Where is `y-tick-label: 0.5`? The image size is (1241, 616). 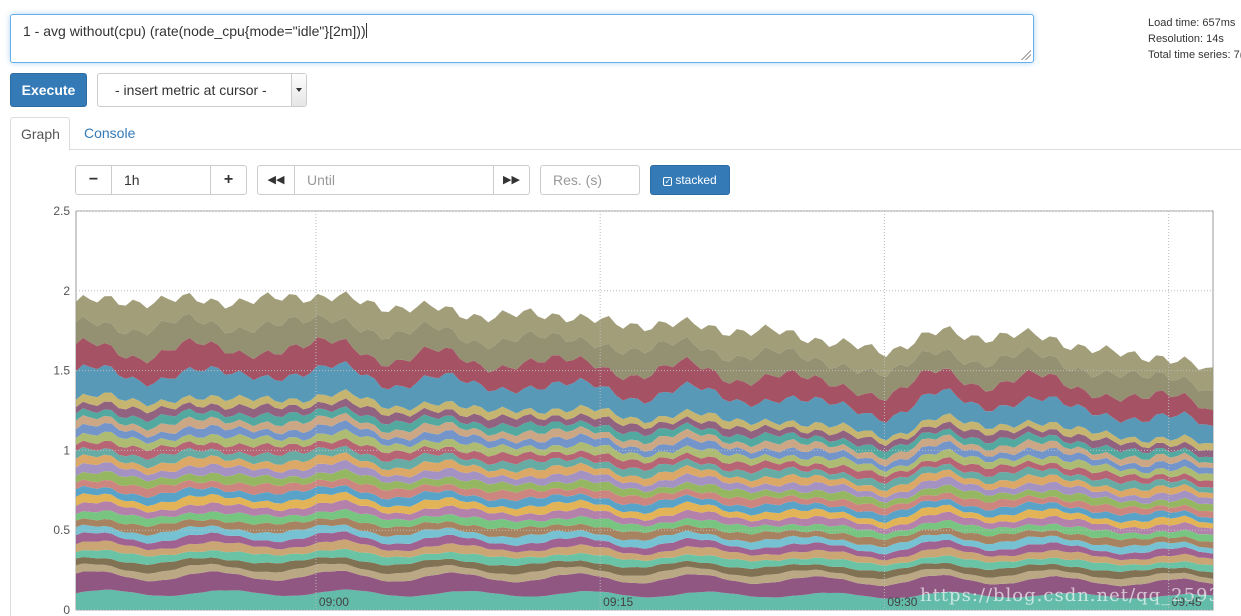
y-tick-label: 0.5 is located at coordinates (61, 530).